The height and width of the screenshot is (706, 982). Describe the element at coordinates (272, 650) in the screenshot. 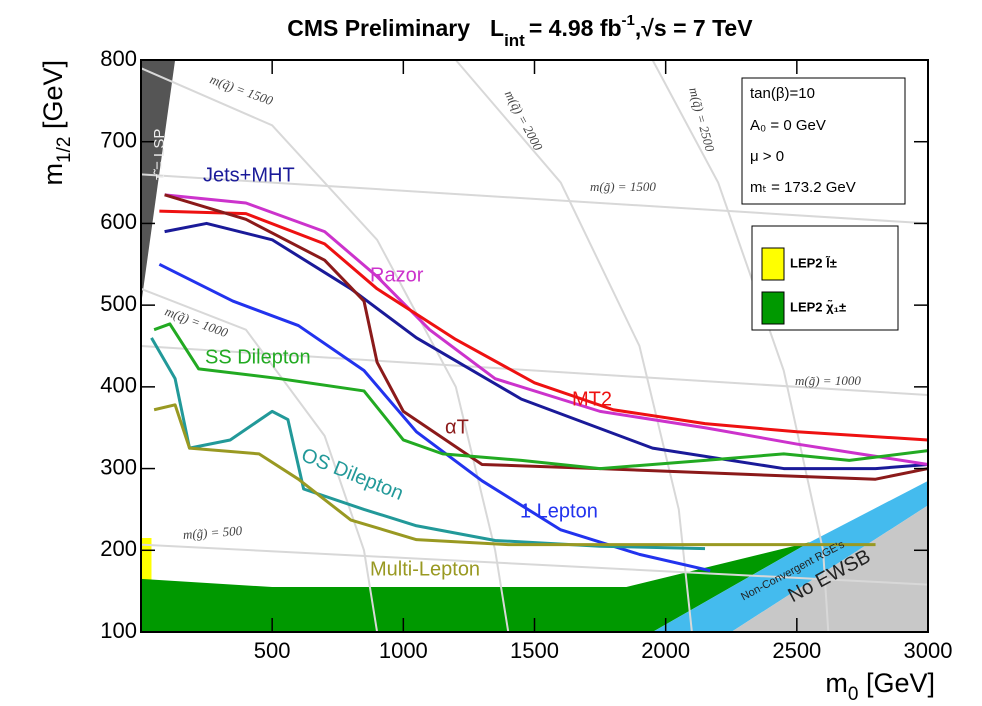

I see `x-tick-label: 500` at that location.